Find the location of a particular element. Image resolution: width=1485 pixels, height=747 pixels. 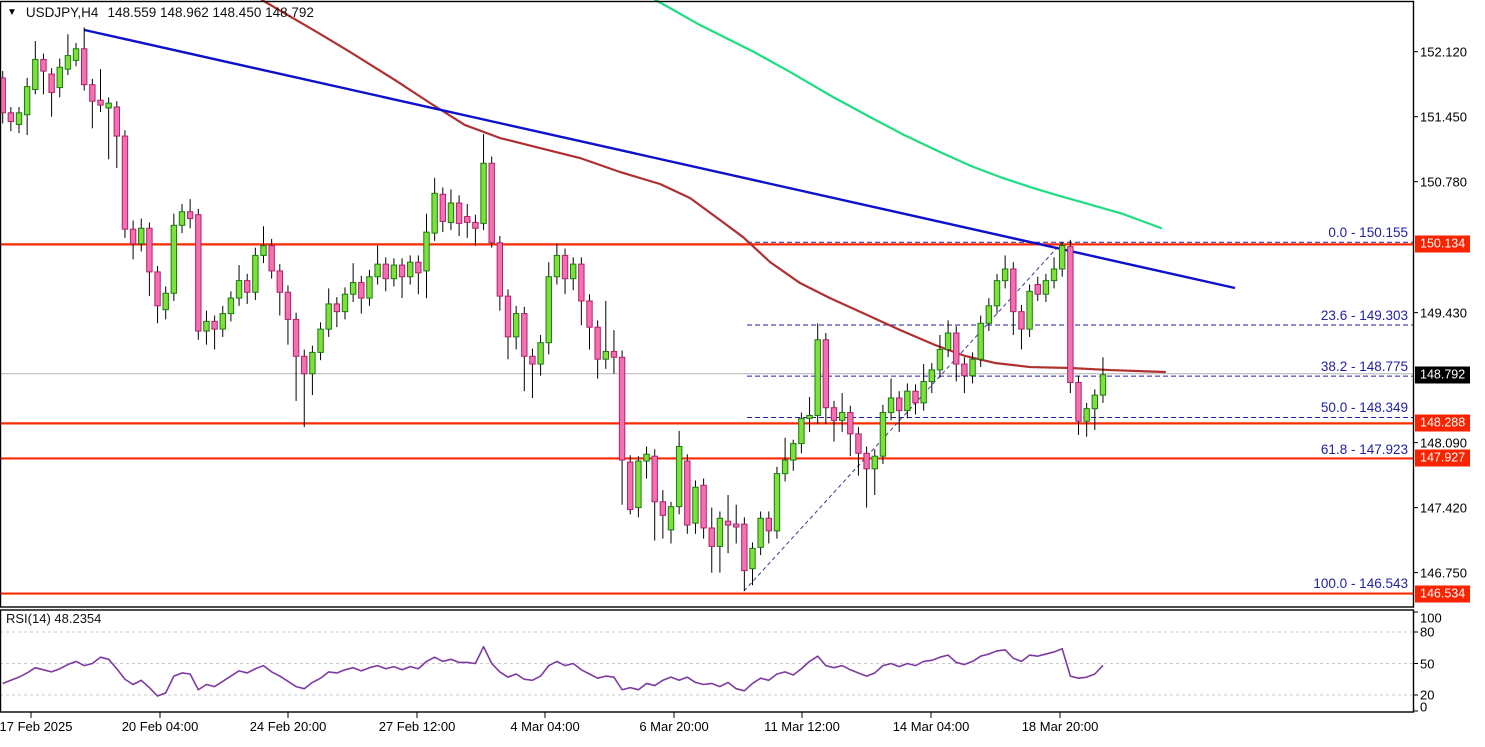

fib-level-label: 23.6 - 149.303 is located at coordinates (1364, 315).